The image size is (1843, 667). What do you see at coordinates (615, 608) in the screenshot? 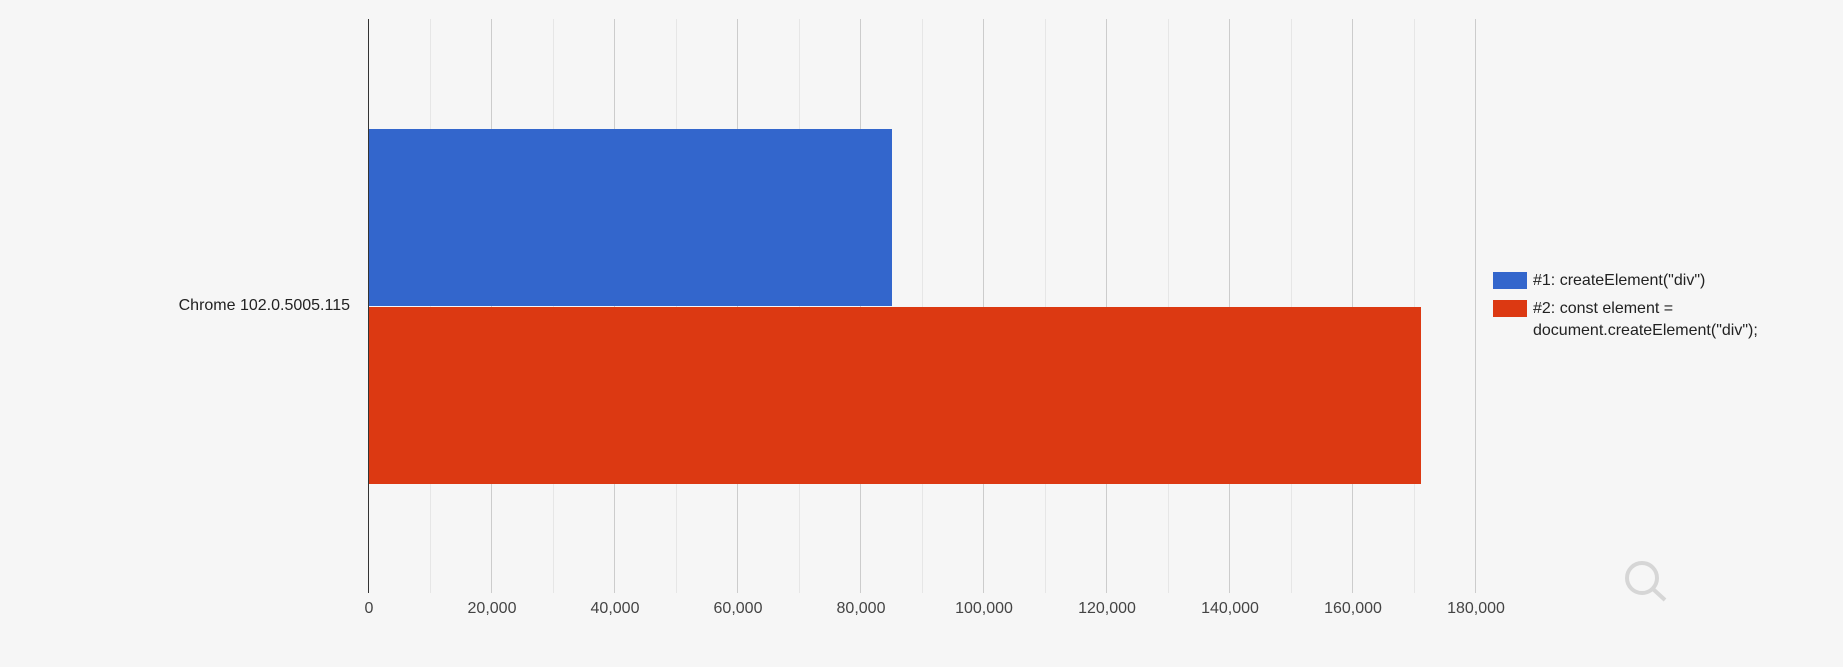
I see `x-tick-label: 40,000` at bounding box center [615, 608].